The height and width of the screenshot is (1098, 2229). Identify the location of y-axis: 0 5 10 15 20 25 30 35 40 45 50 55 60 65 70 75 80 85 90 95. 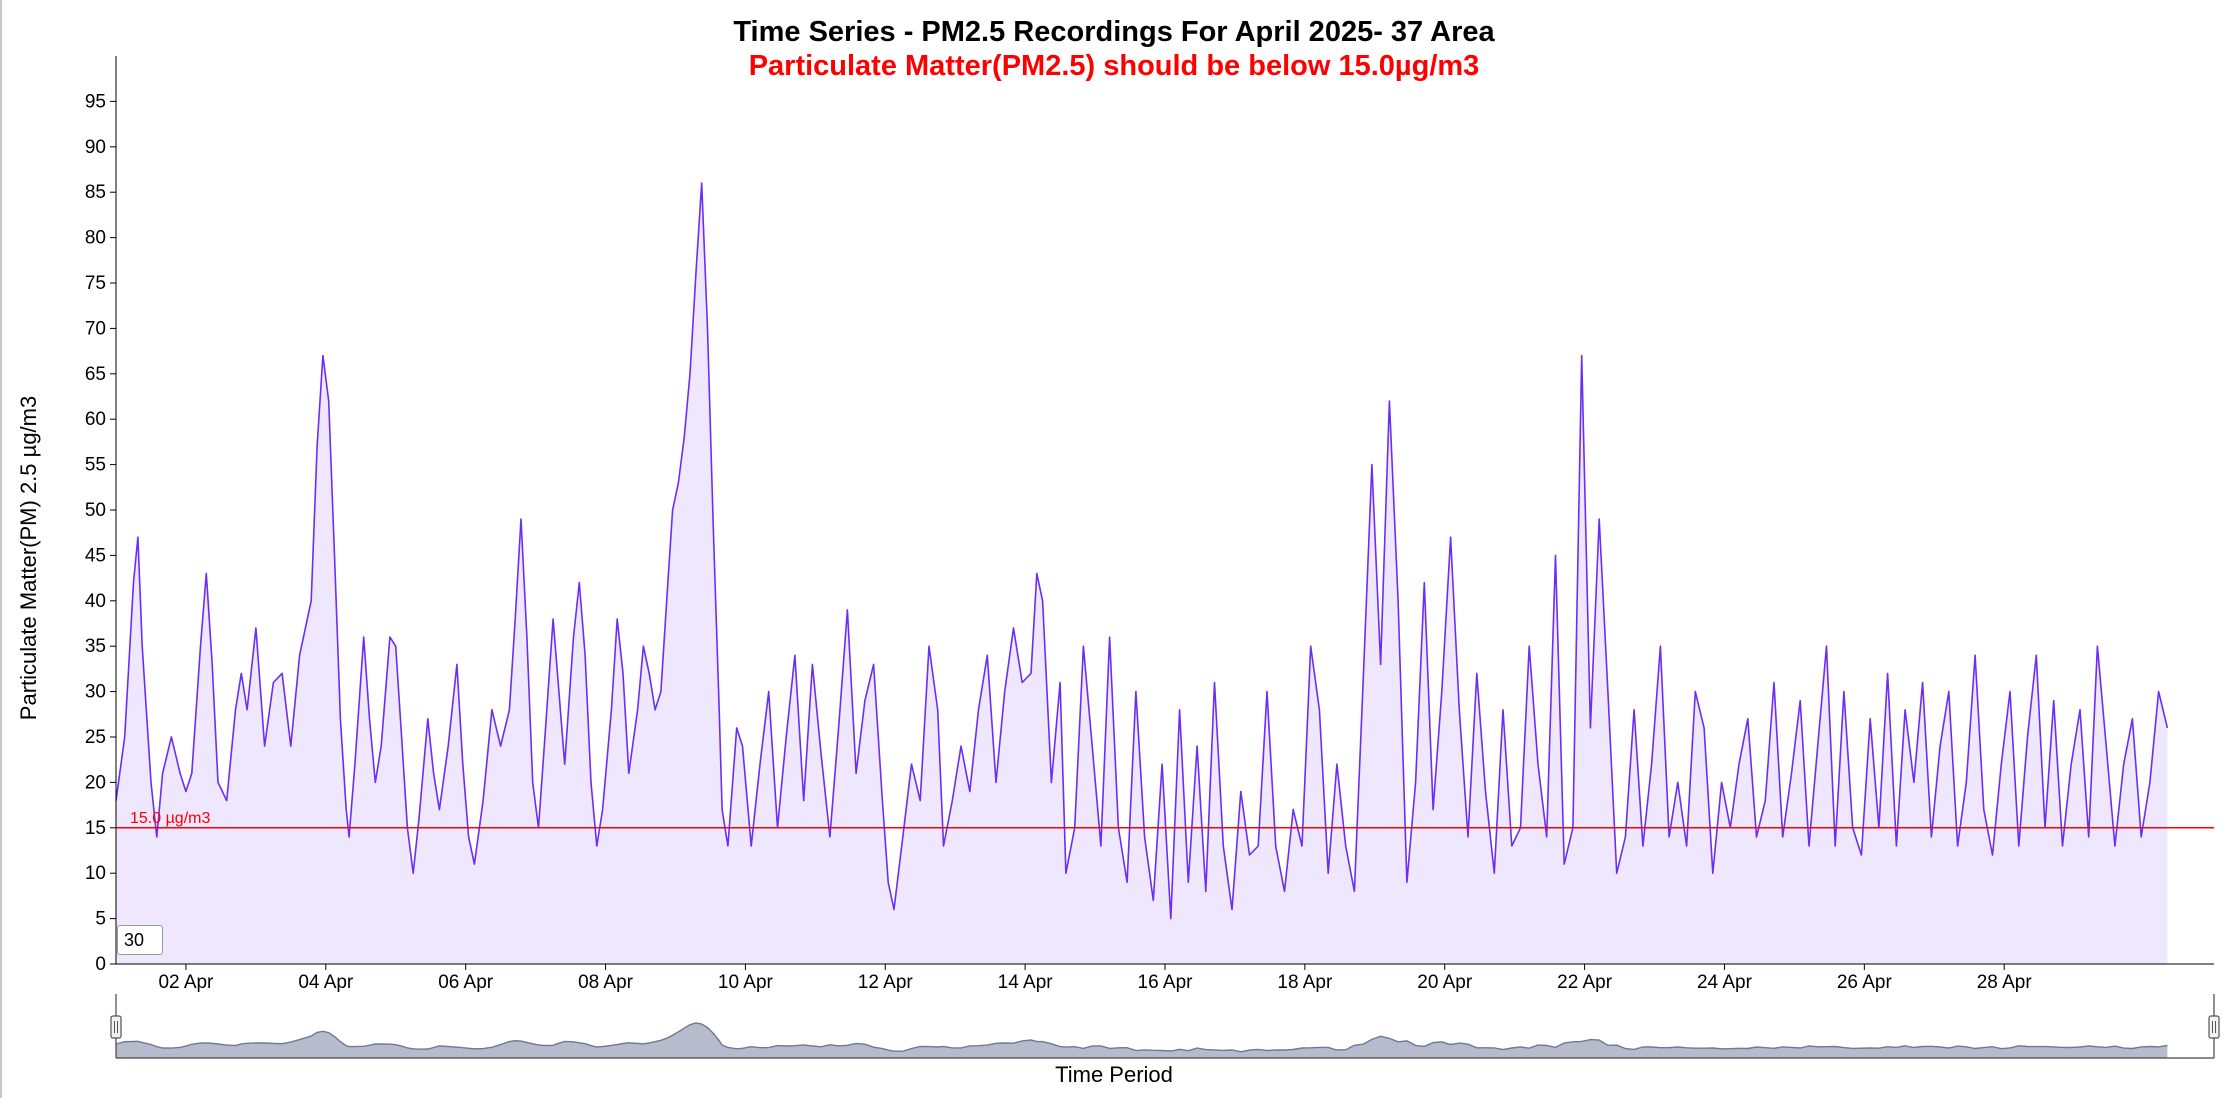
(101, 515).